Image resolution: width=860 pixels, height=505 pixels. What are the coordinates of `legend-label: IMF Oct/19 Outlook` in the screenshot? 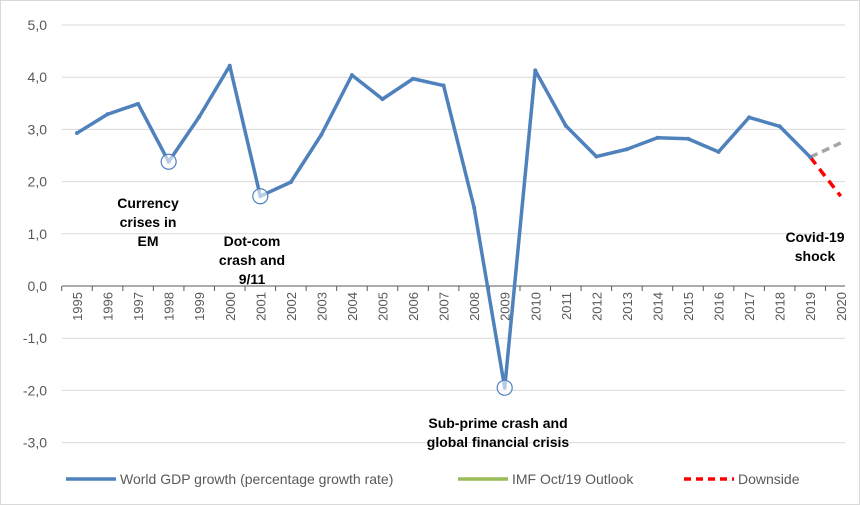 It's located at (573, 479).